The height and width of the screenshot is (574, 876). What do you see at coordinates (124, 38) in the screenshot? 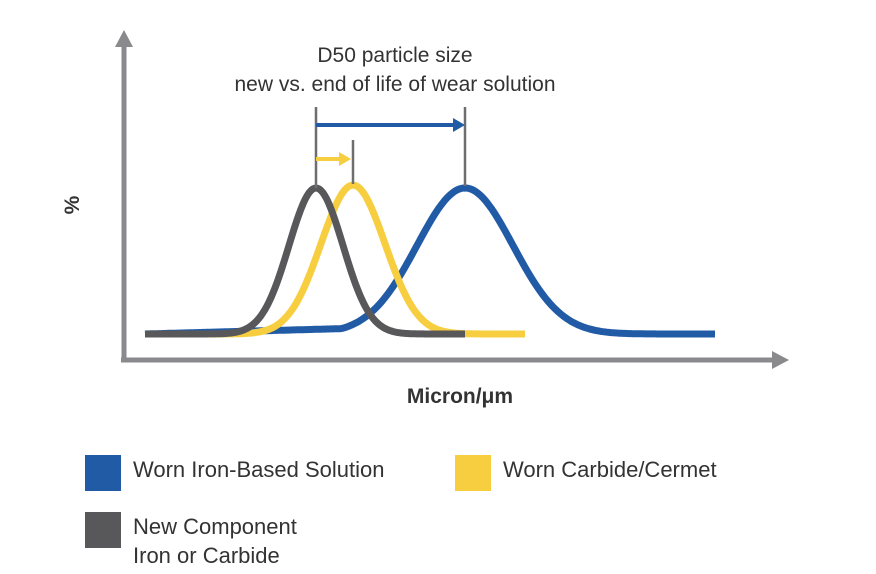
I see `y-axis-arrow` at bounding box center [124, 38].